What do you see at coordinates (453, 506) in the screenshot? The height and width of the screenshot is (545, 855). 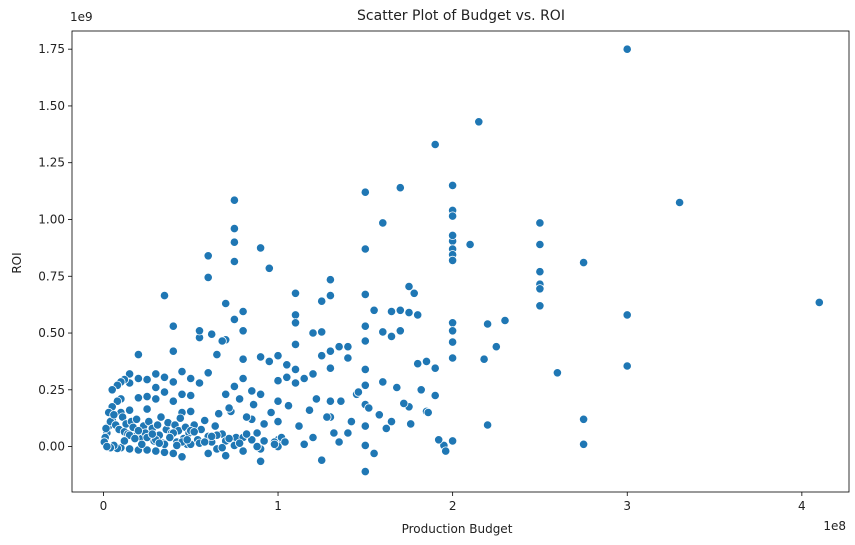 I see `x-tick-label: 2` at bounding box center [453, 506].